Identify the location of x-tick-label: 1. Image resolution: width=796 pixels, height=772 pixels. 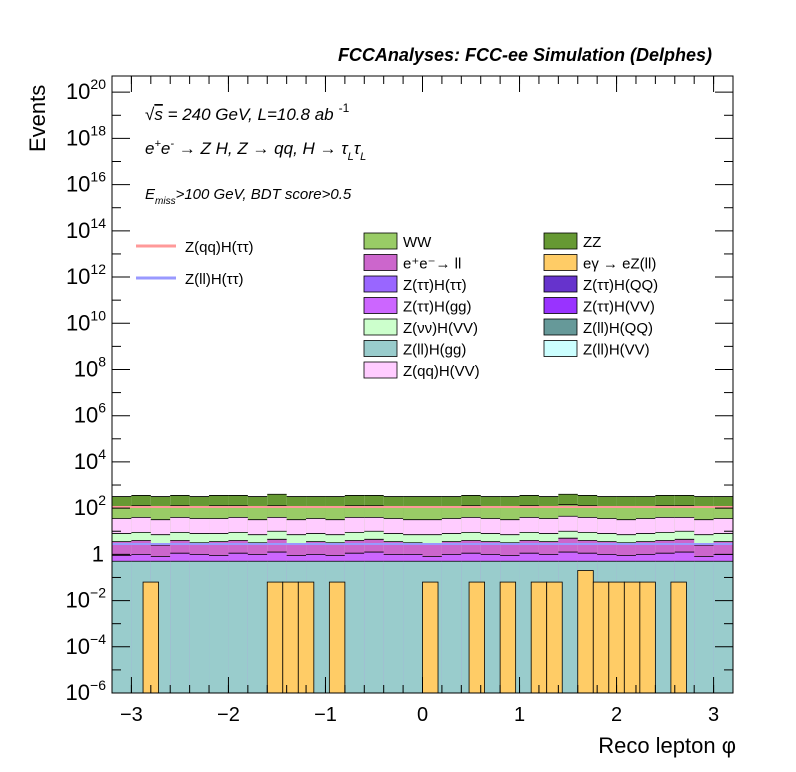
(519, 715).